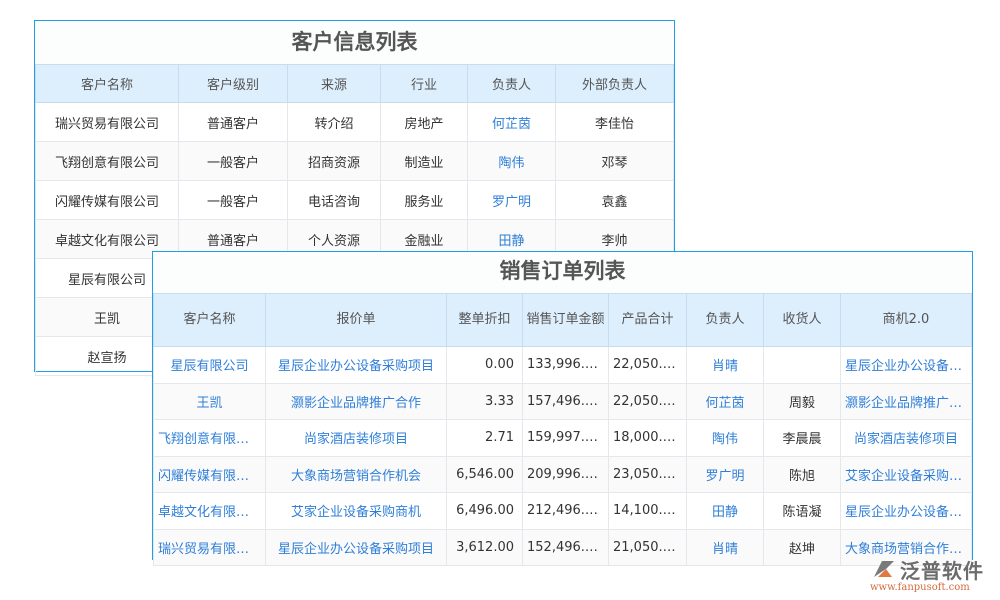  I want to click on table-cell: 21,050.00, so click(647, 547).